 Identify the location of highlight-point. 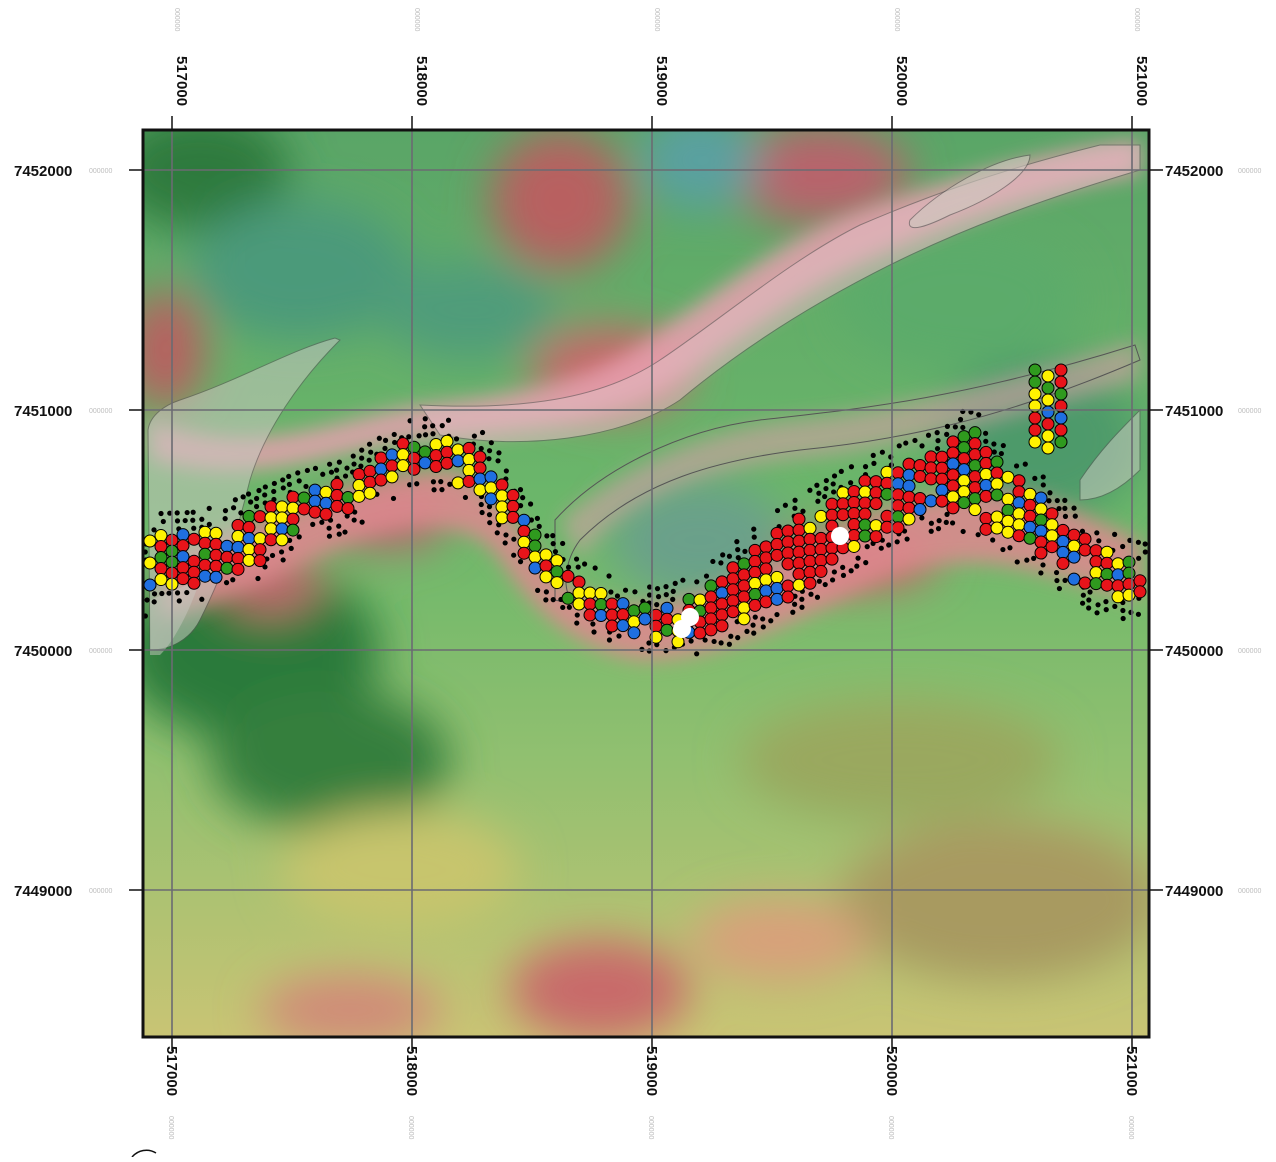
(682, 629).